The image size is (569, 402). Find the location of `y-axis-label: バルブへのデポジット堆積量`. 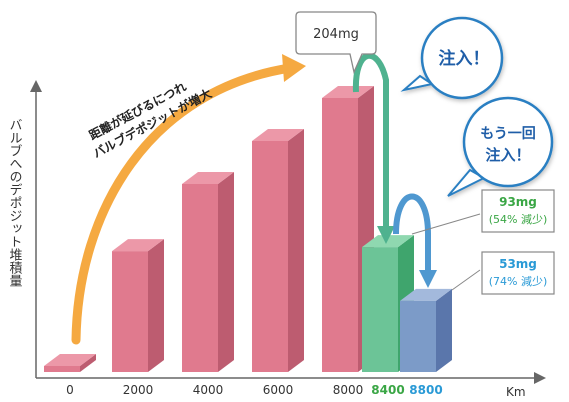

y-axis-label: バルブへのデポジット堆積量 is located at coordinates (15, 202).